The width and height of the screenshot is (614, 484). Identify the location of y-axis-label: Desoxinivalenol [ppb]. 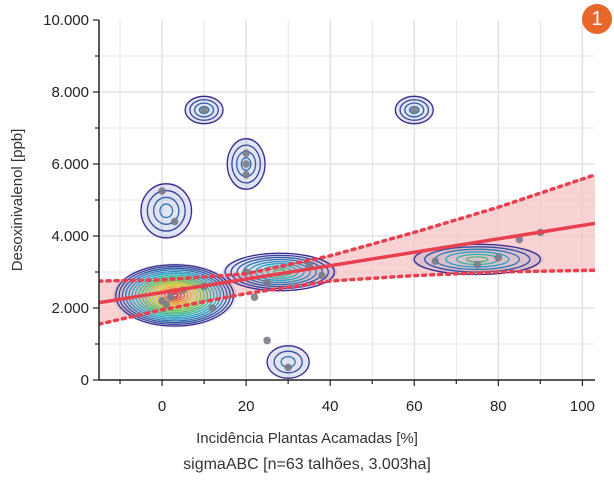
(17, 200).